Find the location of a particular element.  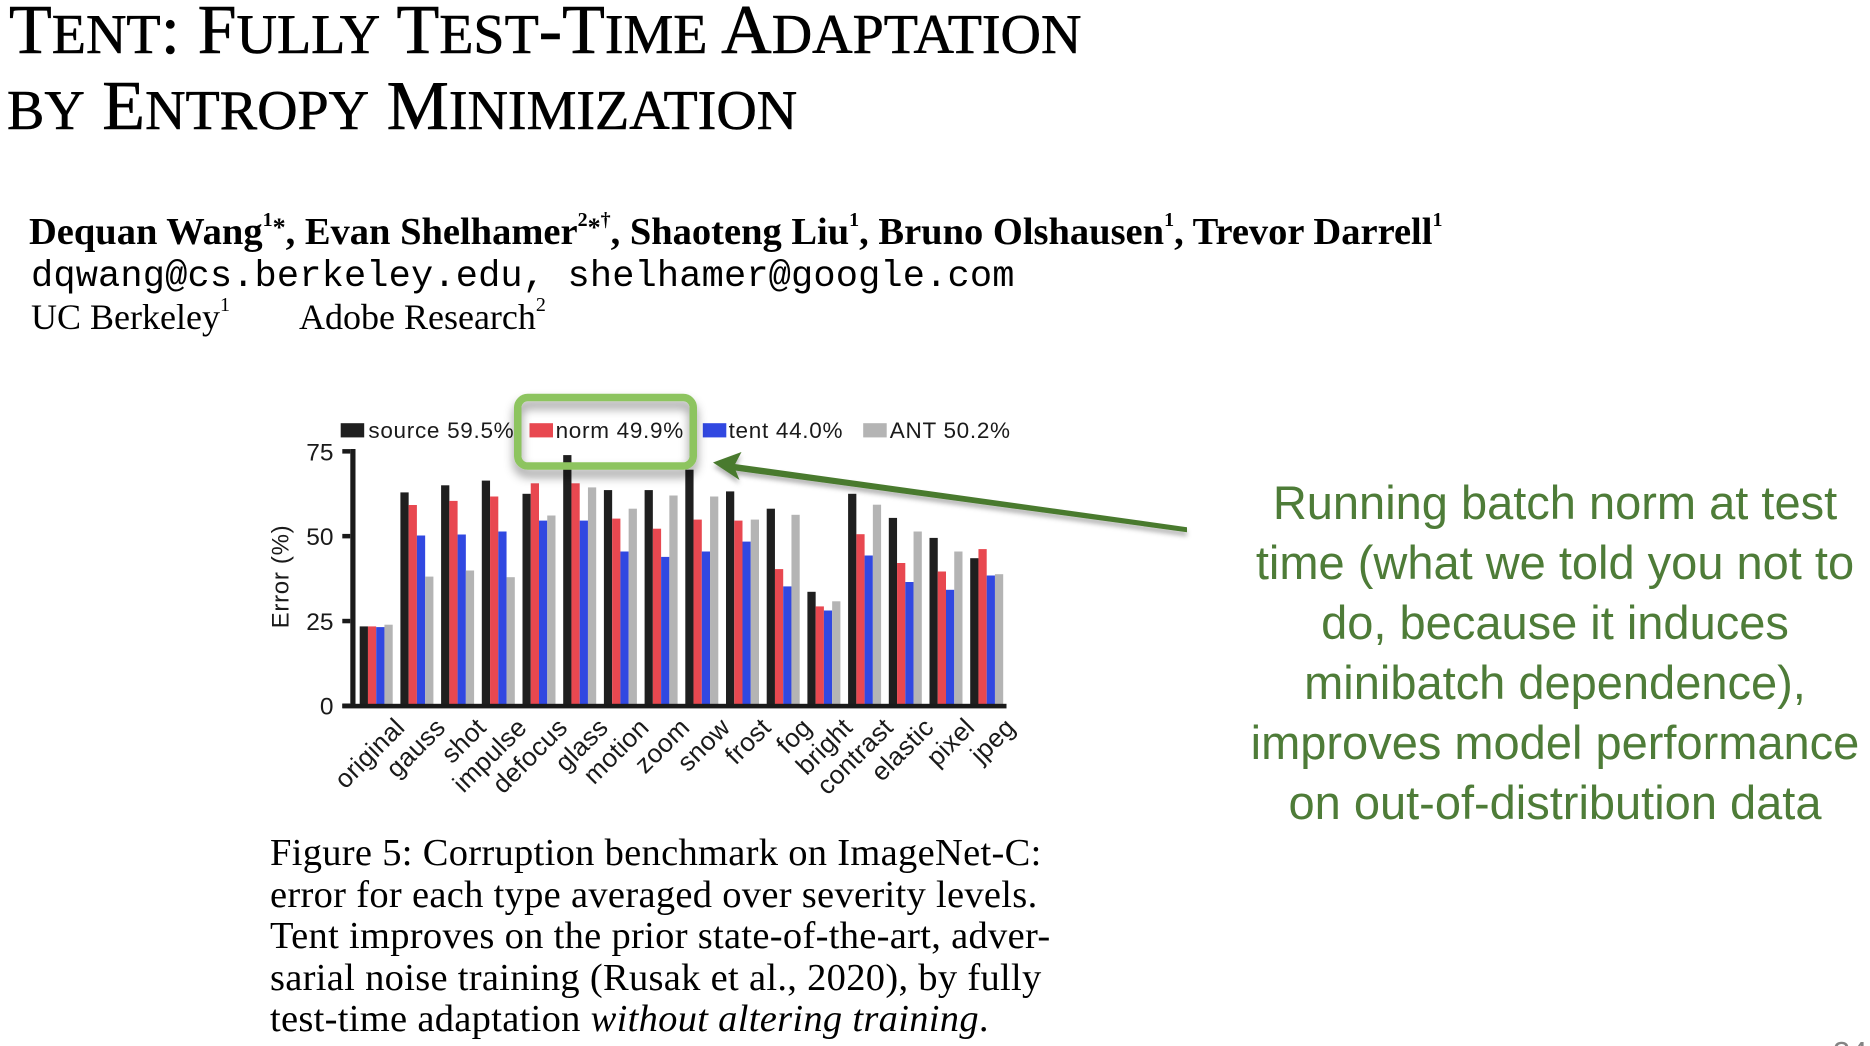

svg-text: norm 49.9% is located at coordinates (620, 430).